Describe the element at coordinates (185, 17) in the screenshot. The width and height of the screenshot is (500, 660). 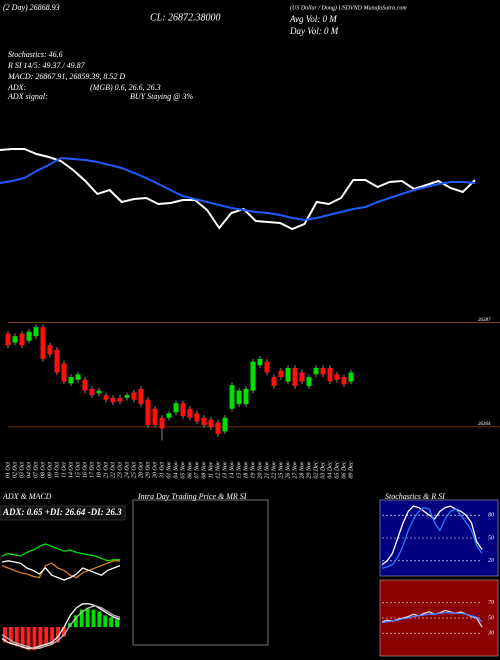
I see `close-label: CL: 26872.38000` at that location.